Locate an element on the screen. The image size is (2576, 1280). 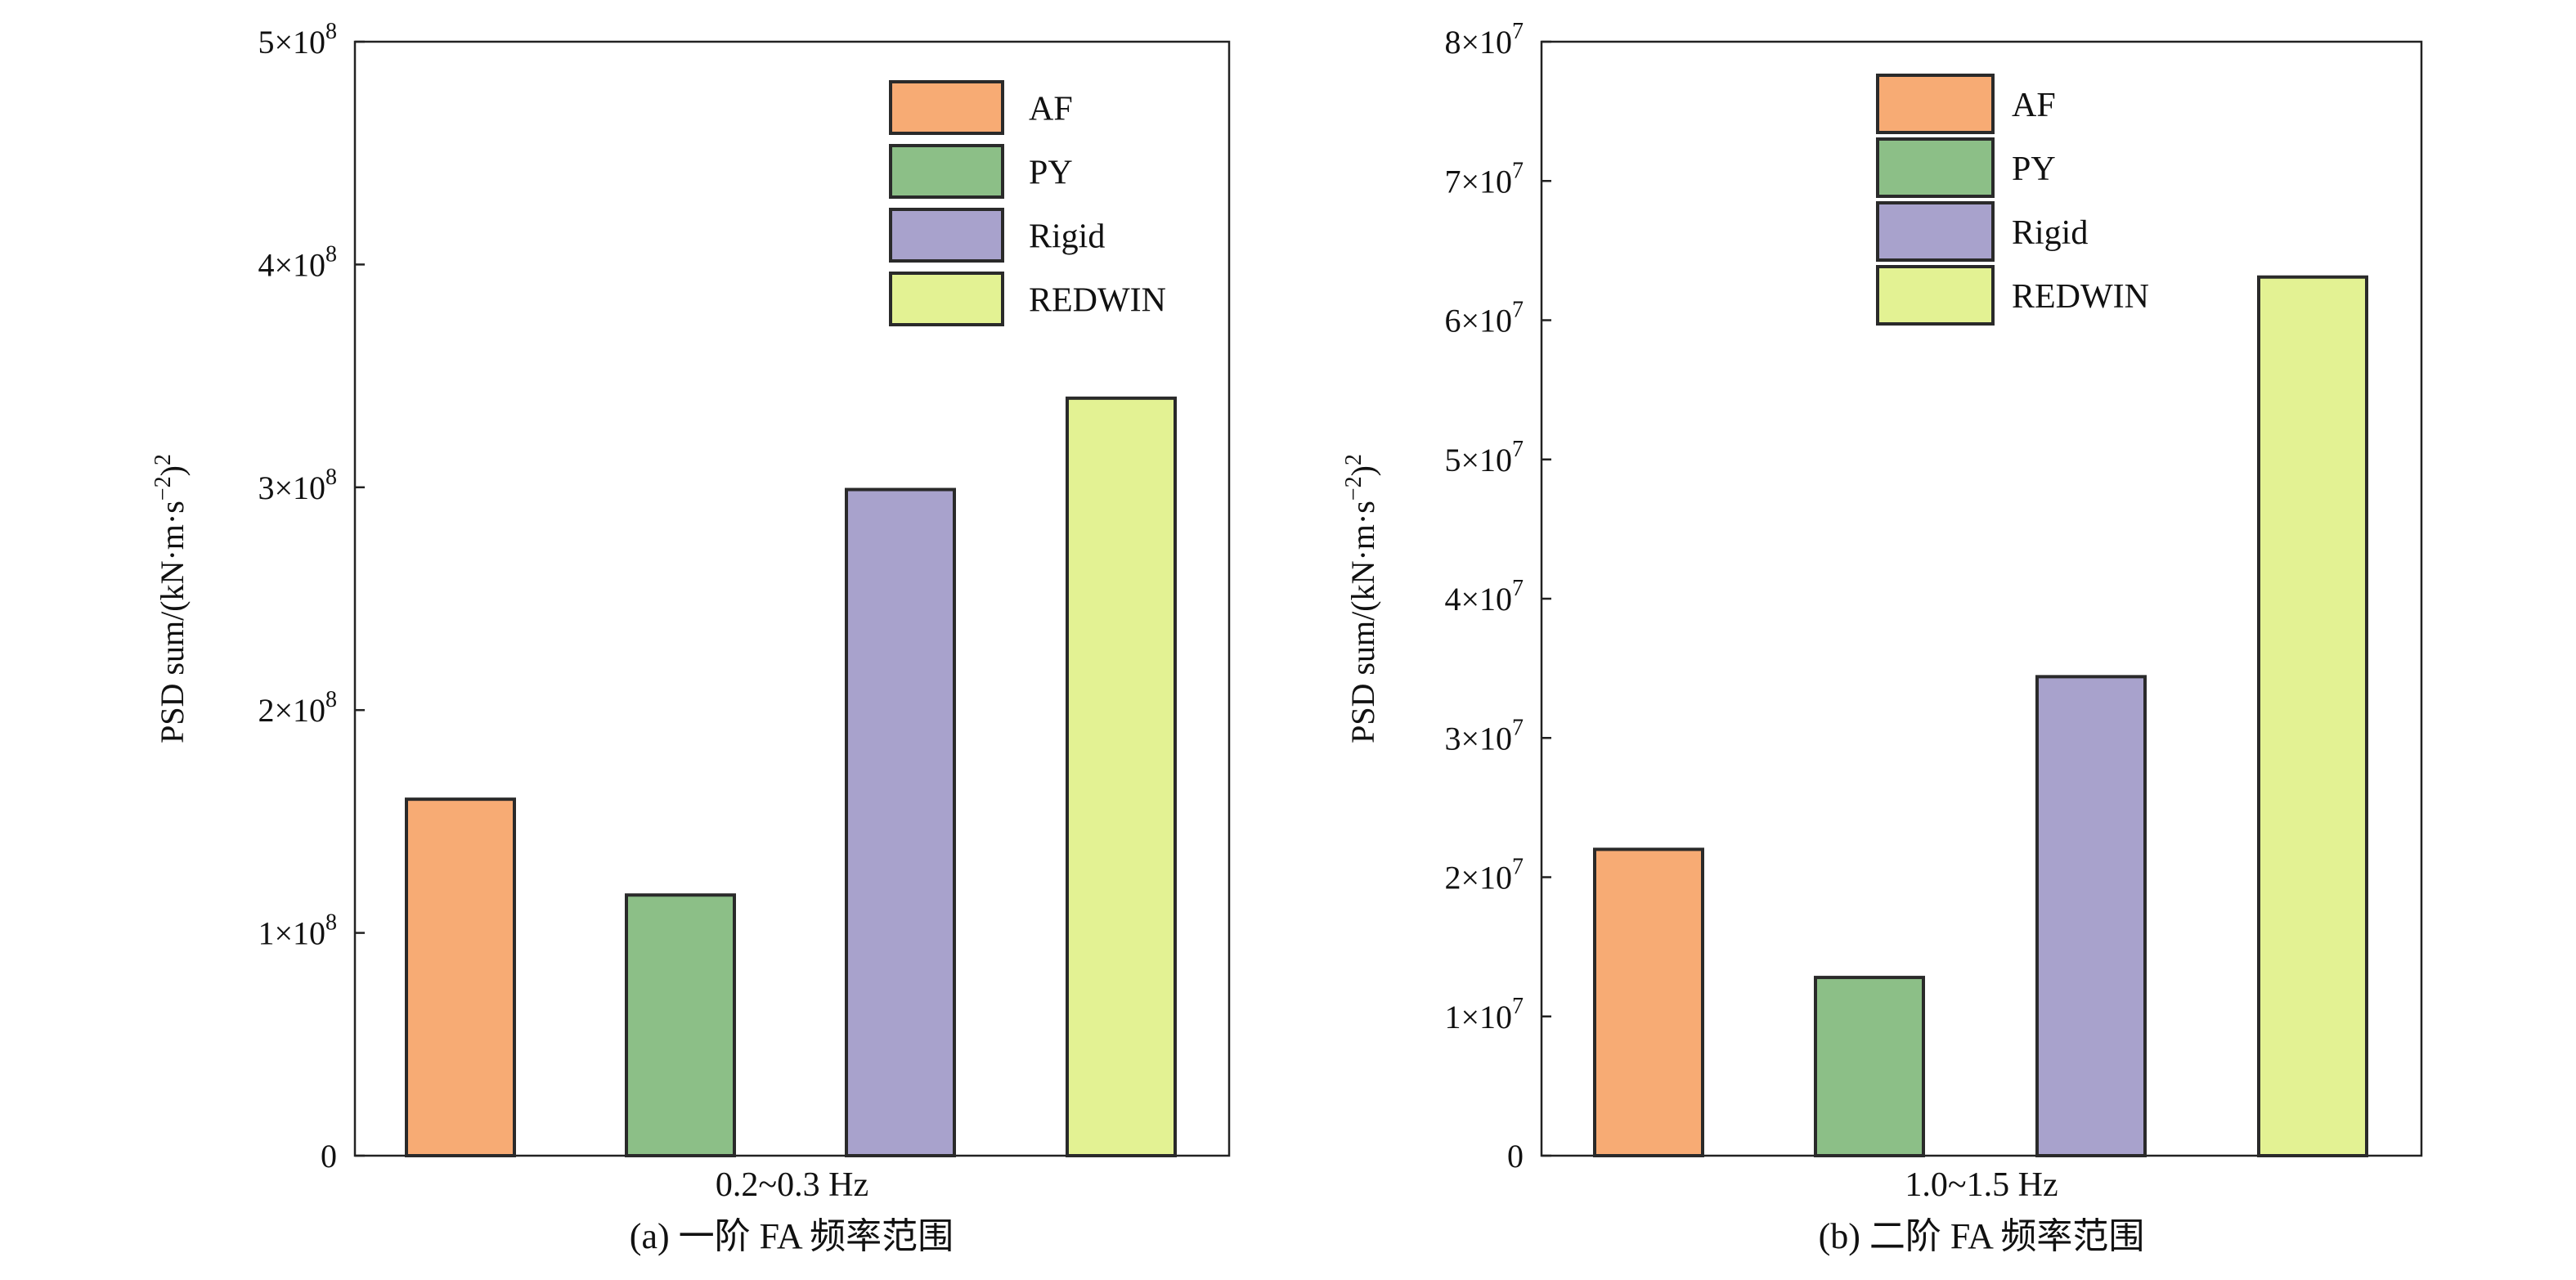
y-tick-label: 3×10⁷ is located at coordinates (1484, 736).